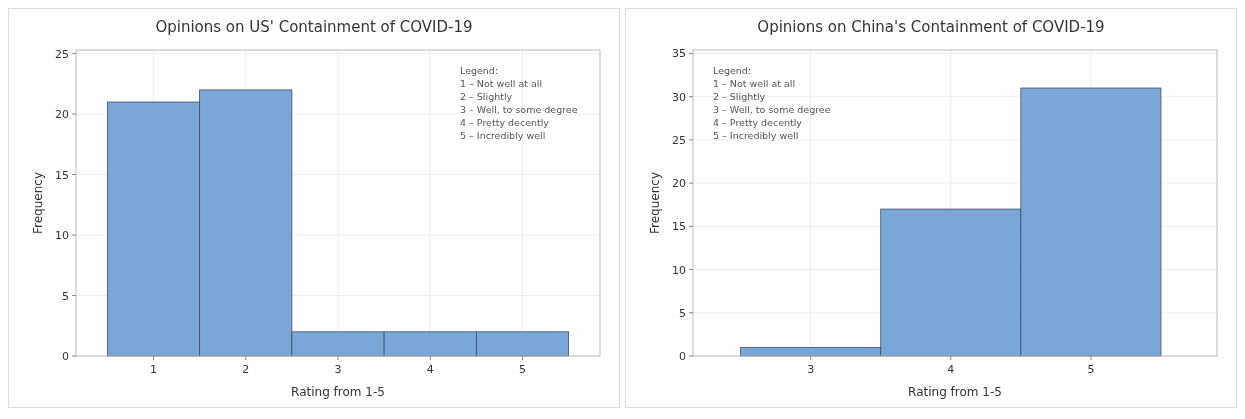 This screenshot has height=419, width=1245. What do you see at coordinates (246, 369) in the screenshot?
I see `x-tick-label: 2` at bounding box center [246, 369].